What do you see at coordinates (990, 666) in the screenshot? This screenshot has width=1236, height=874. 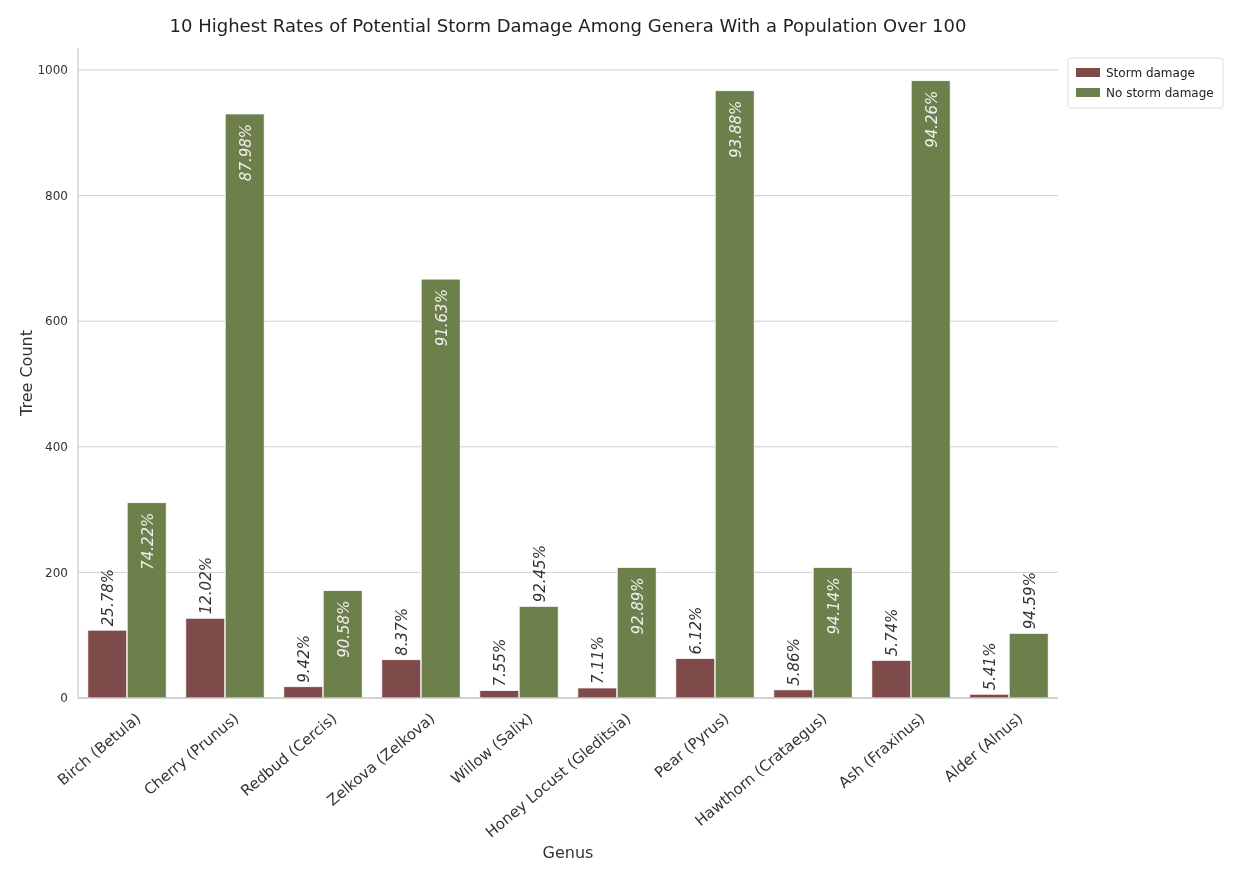 I see `annotation: 5.41%` at bounding box center [990, 666].